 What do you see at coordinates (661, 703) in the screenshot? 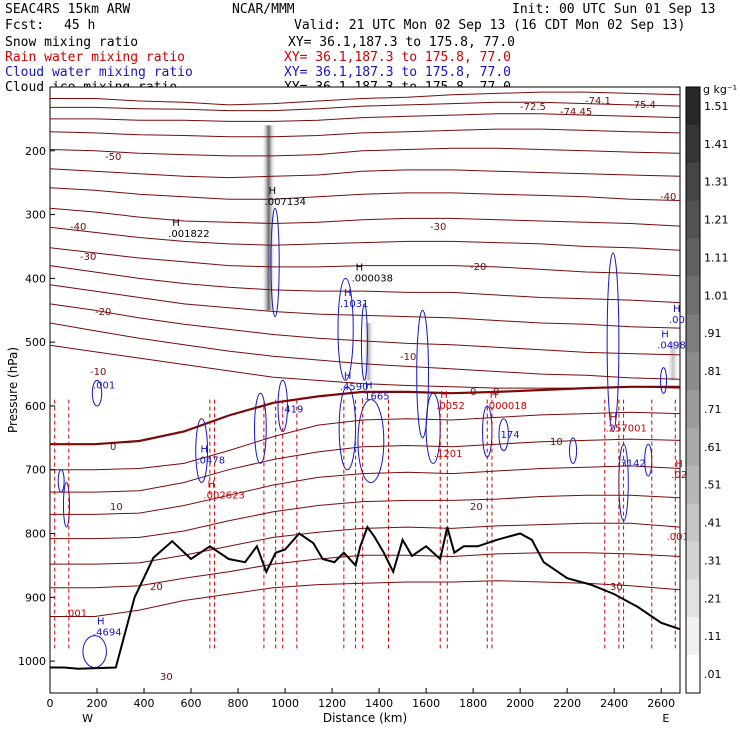
I see `x-tick-label: 2600` at bounding box center [661, 703].